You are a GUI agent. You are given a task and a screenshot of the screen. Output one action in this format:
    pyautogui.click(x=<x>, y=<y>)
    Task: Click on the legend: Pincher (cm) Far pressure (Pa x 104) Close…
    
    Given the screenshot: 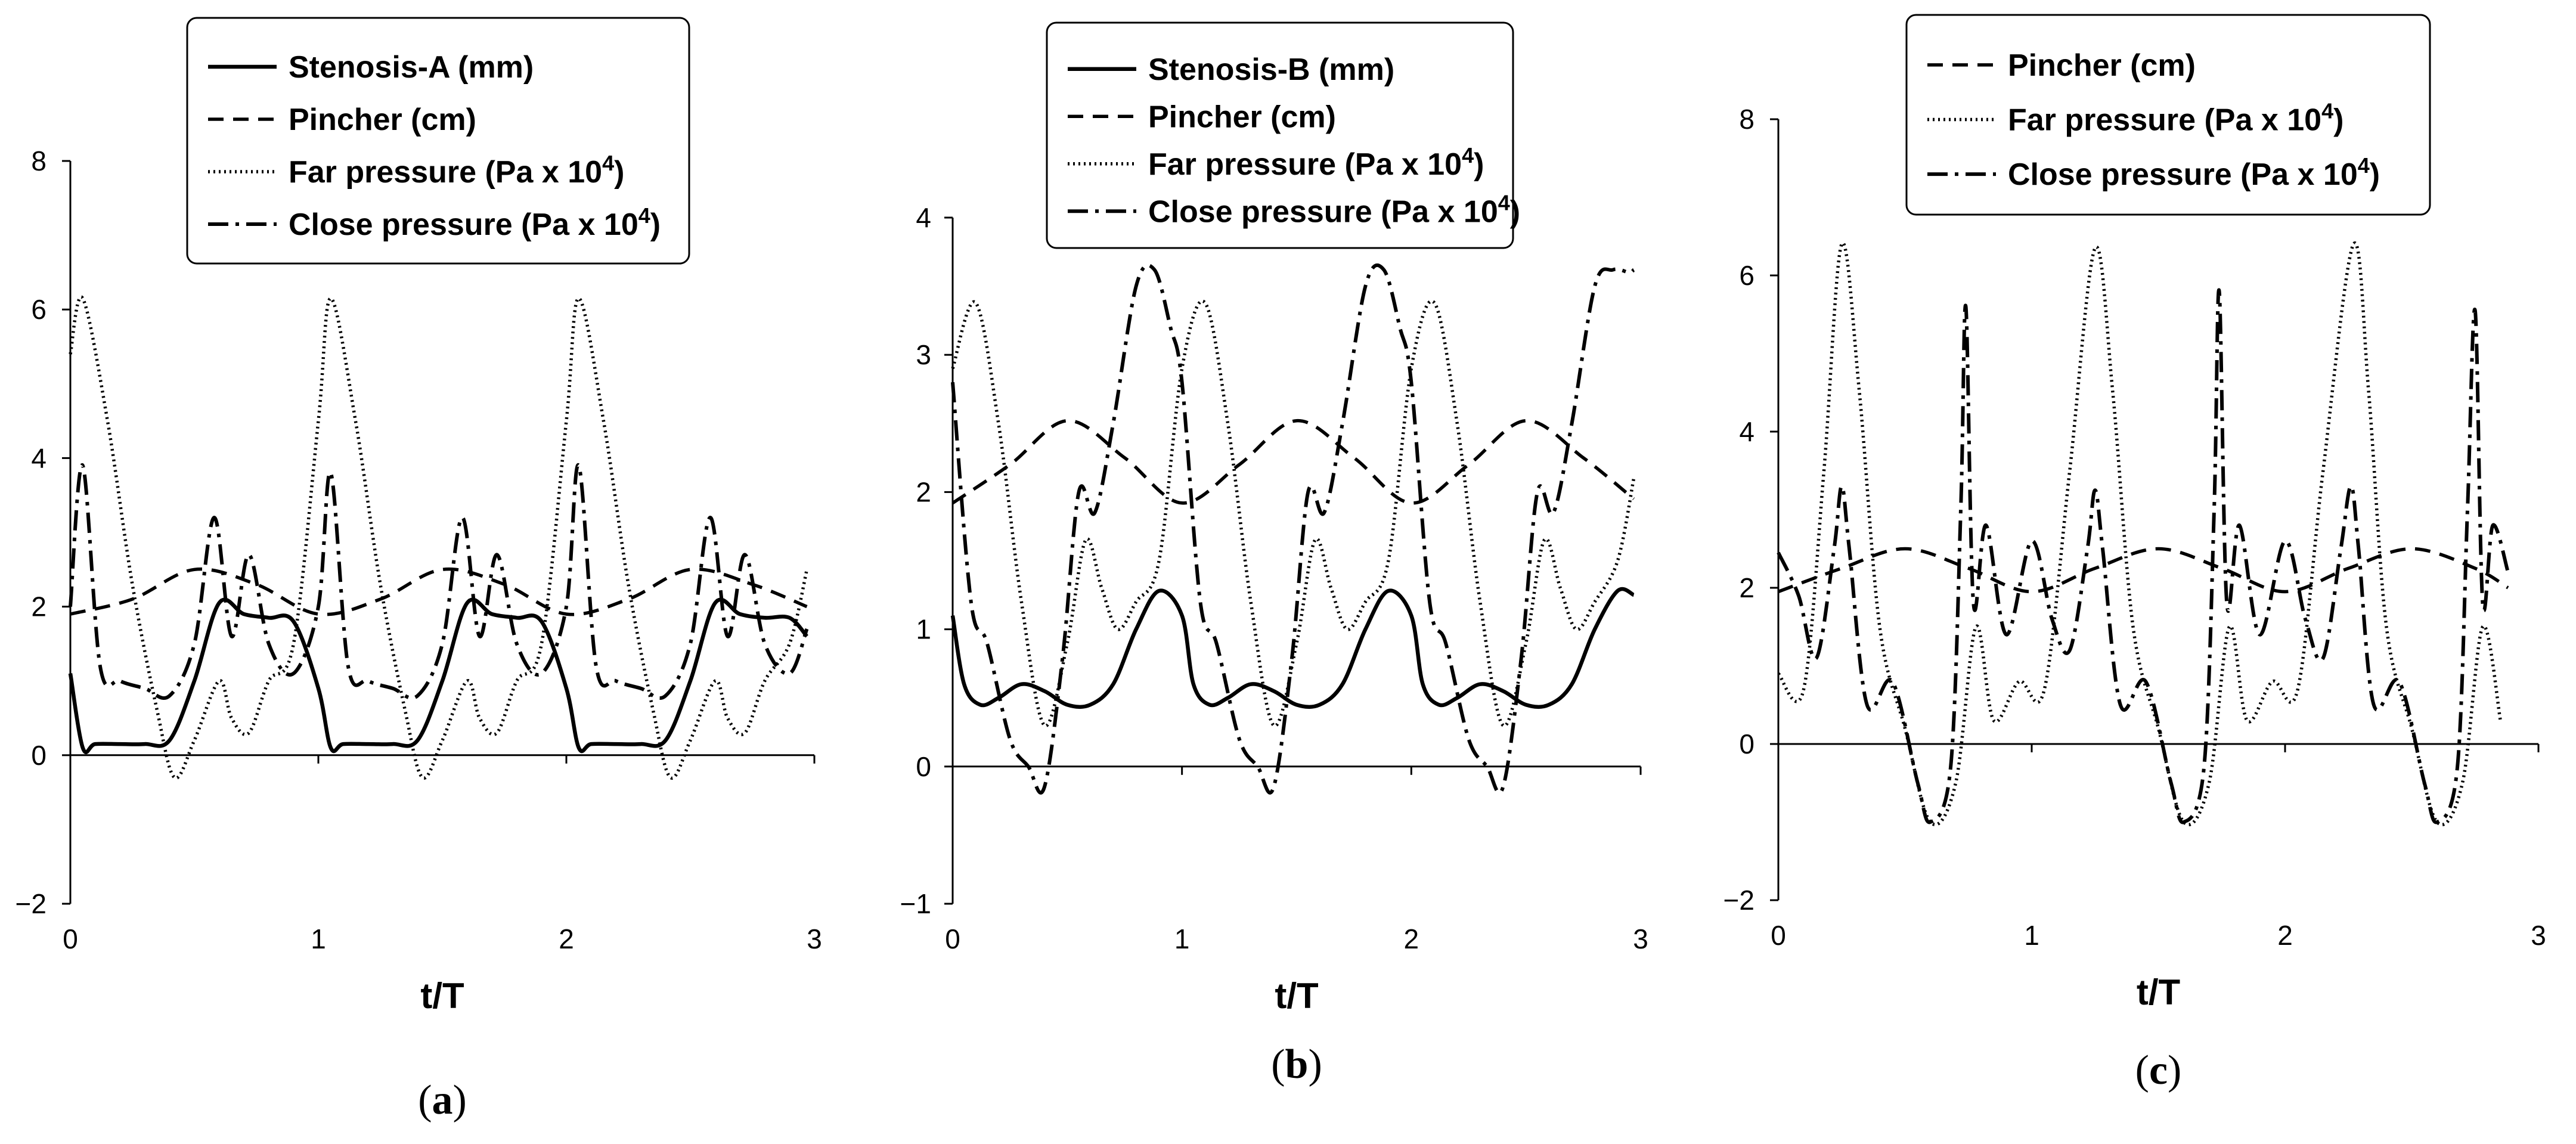 What is the action you would take?
    pyautogui.click(x=2168, y=115)
    